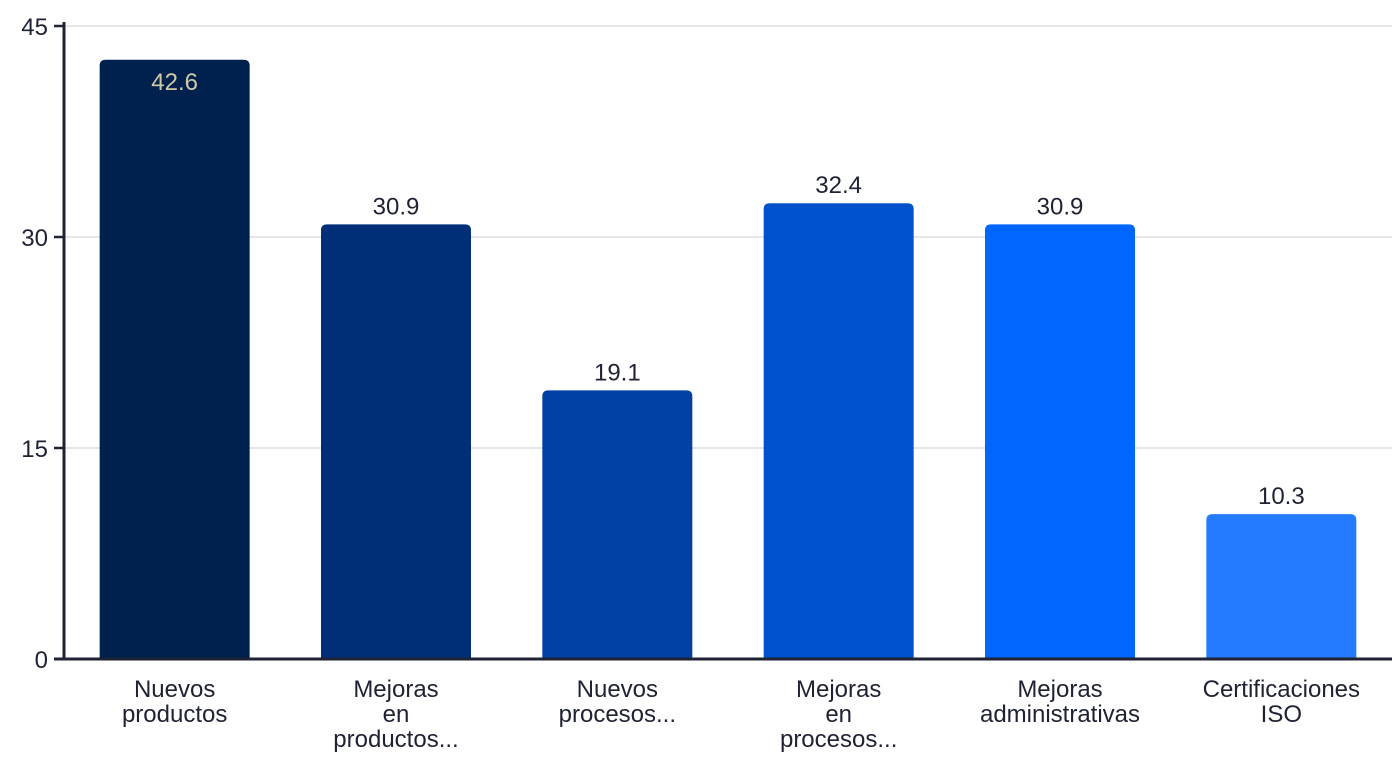 The width and height of the screenshot is (1392, 757). Describe the element at coordinates (617, 372) in the screenshot. I see `bar-value-label: 19.1` at that location.